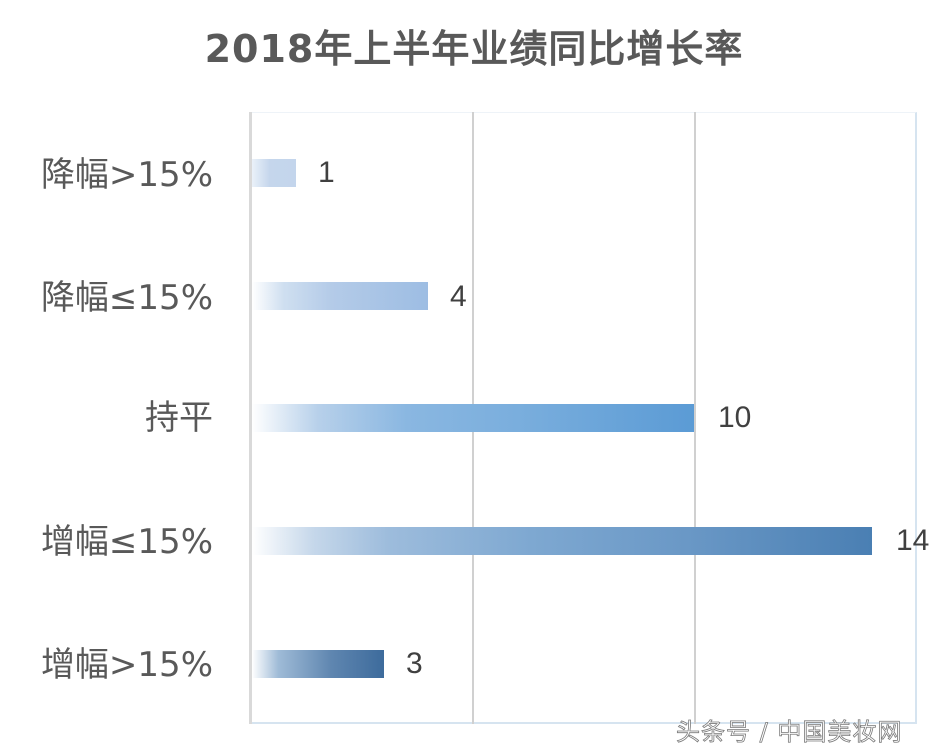 This screenshot has height=754, width=948. What do you see at coordinates (126, 665) in the screenshot?
I see `category-label: 增幅>15%` at bounding box center [126, 665].